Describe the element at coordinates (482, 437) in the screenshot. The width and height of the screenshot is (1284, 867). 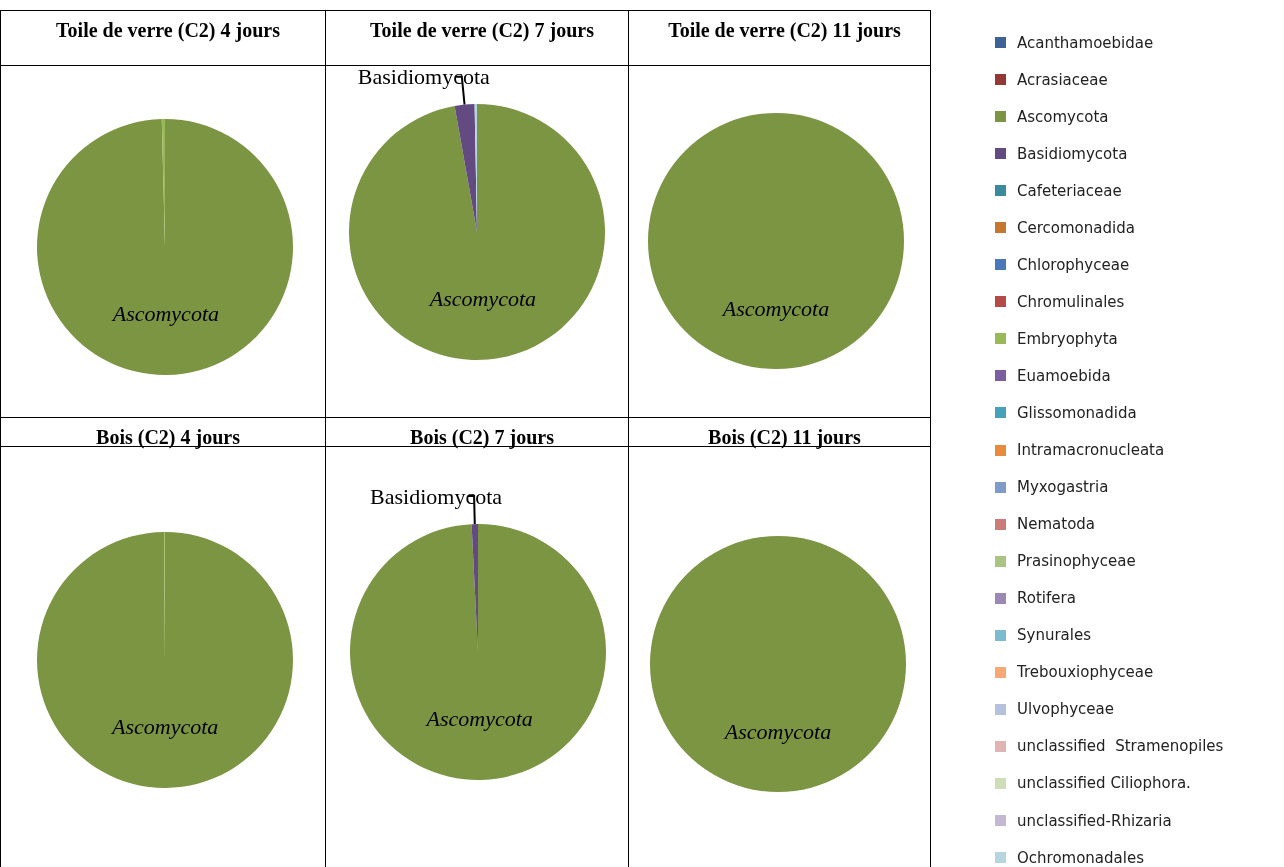
I see `chart-title: Bois (C2) 7 jours` at that location.